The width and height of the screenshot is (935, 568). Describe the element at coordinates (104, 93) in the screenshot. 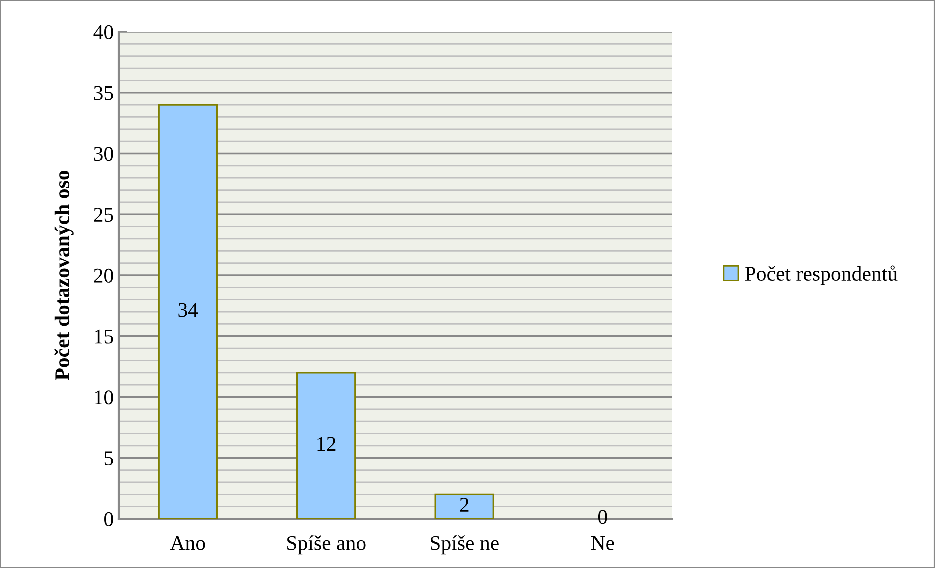

I see `y-tick-label: 35` at that location.